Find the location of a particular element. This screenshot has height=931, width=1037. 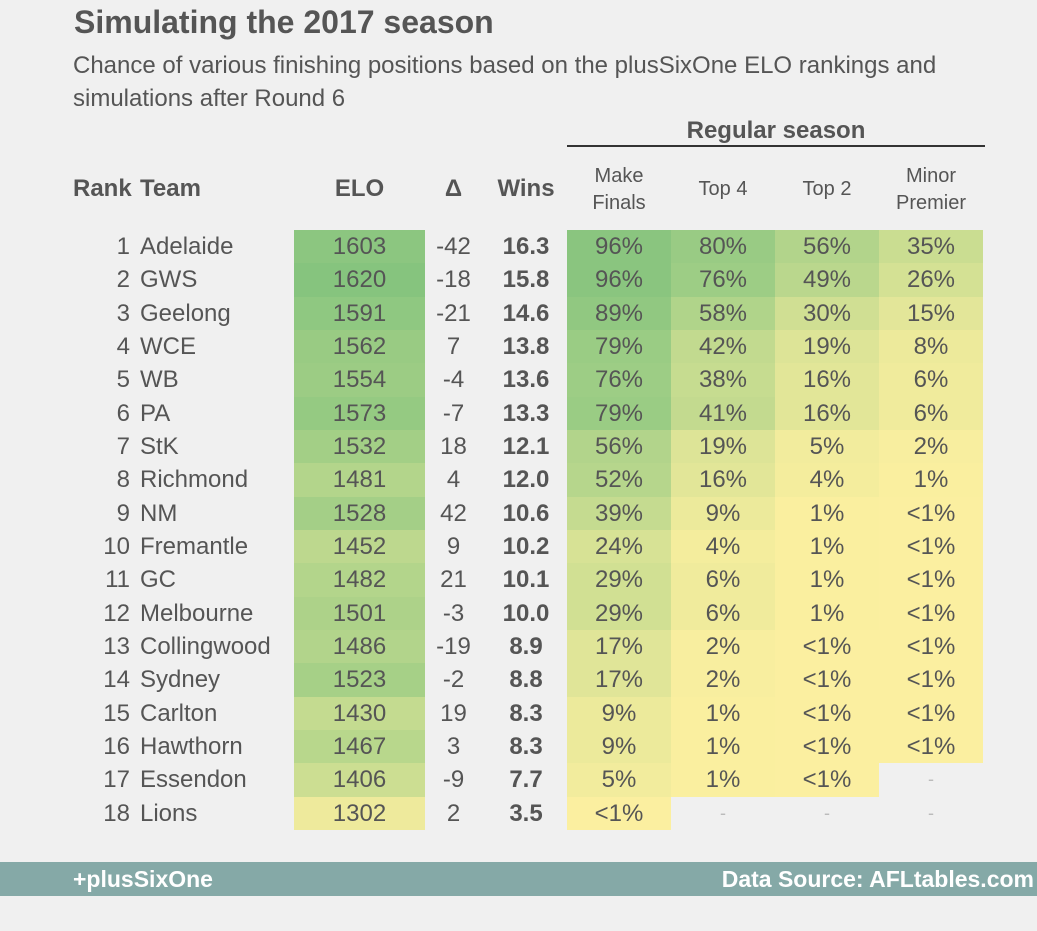

cell-minor: 8% is located at coordinates (931, 346).